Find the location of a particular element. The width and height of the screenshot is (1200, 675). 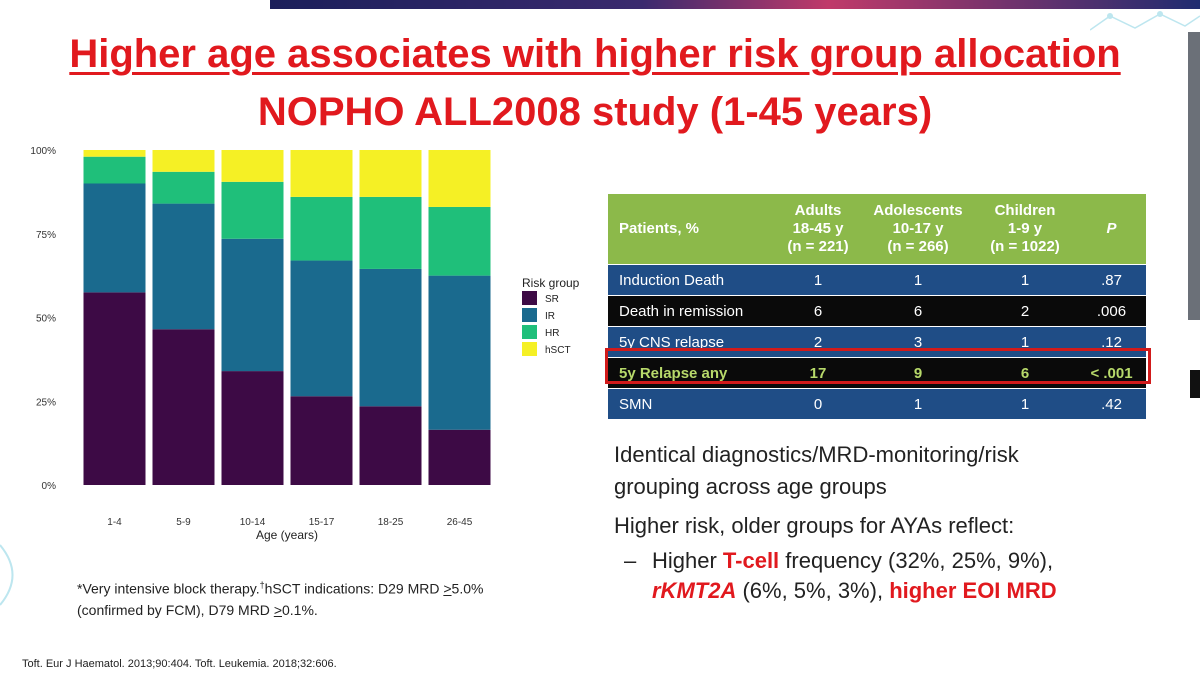

x-tick-label: 26-45 is located at coordinates (460, 522).